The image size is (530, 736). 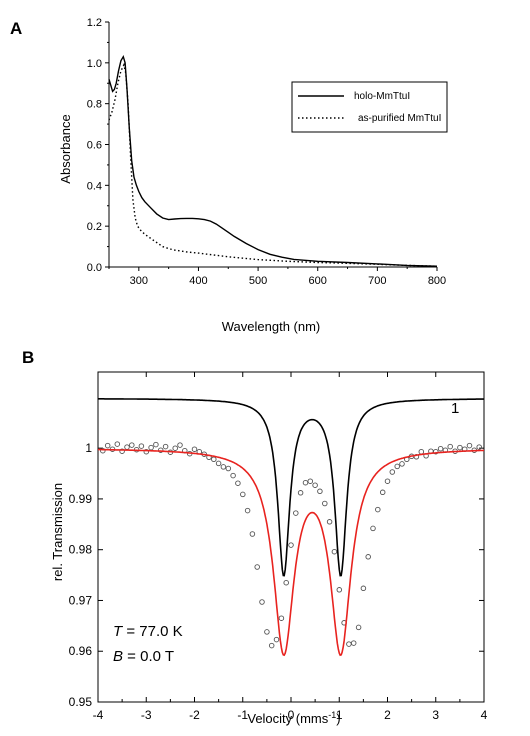 What do you see at coordinates (94, 23) in the screenshot?
I see `panel-a-y-tick-label: 1.2` at bounding box center [94, 23].